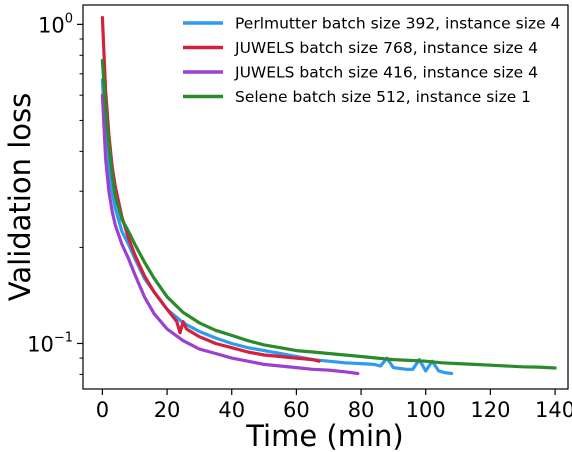 The height and width of the screenshot is (452, 572). What do you see at coordinates (50, 343) in the screenshot?
I see `y-tick-label: 10⁻¹` at bounding box center [50, 343].